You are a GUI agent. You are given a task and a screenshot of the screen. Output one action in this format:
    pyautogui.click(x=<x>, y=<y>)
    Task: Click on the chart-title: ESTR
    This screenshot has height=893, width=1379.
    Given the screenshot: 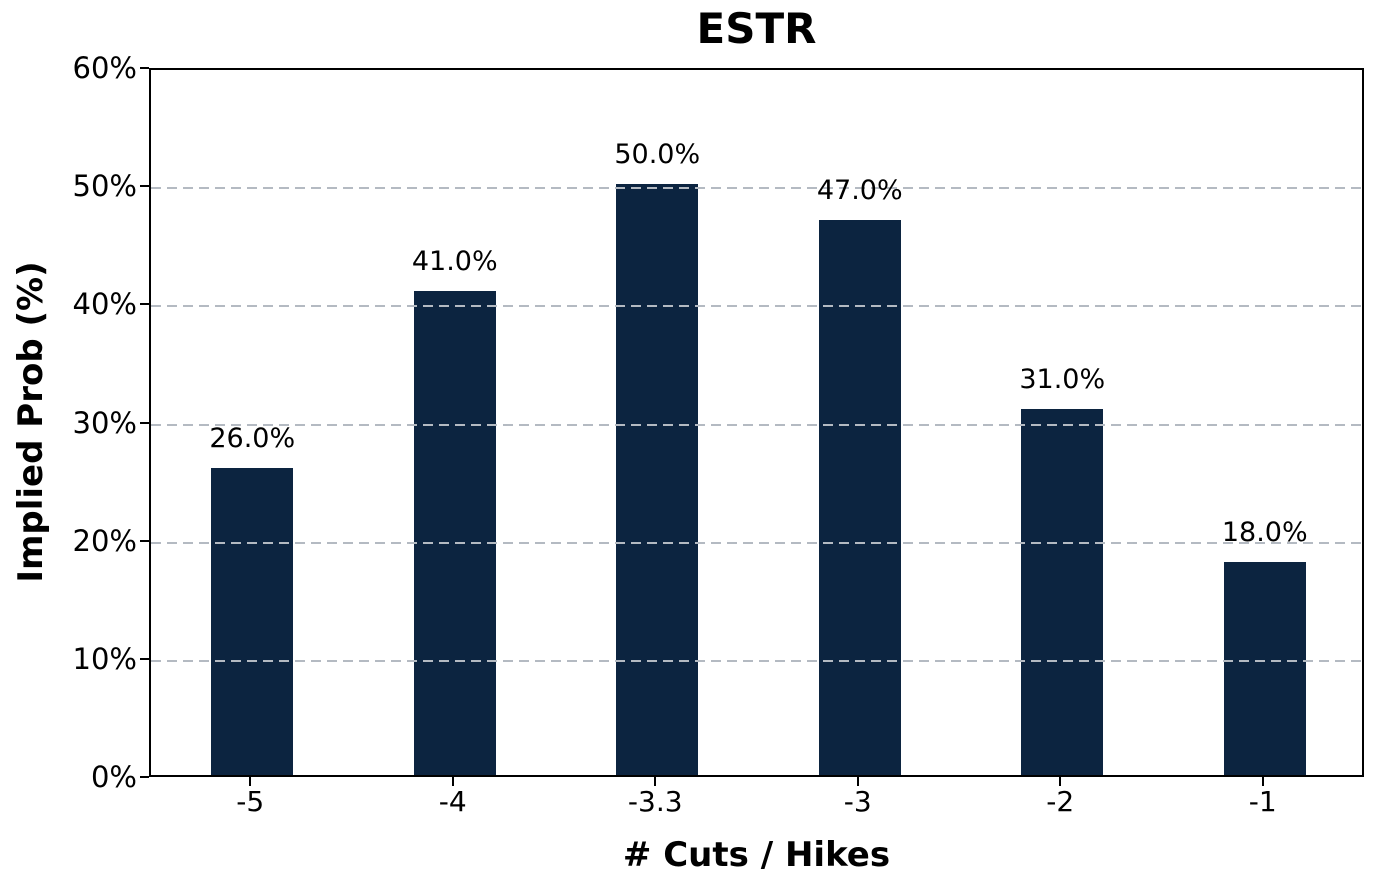 What is the action you would take?
    pyautogui.click(x=756, y=28)
    